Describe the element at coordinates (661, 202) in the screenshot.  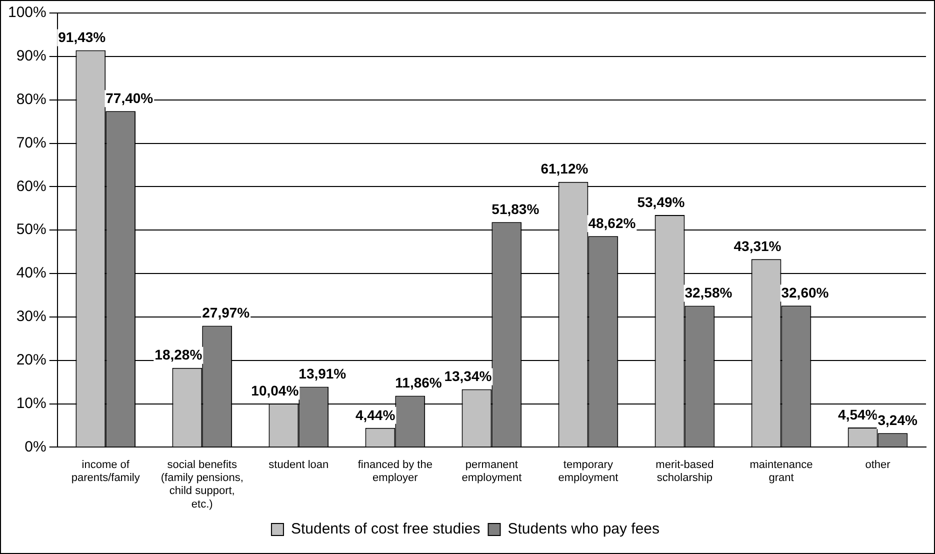
I see `data-label: 53,49%` at that location.